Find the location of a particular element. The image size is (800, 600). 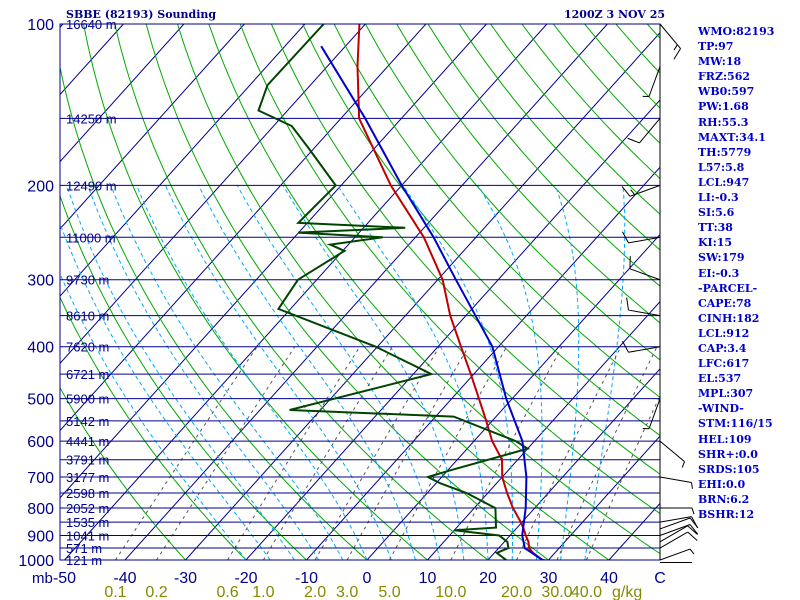

temperature-tick-label: -10 is located at coordinates (306, 578).